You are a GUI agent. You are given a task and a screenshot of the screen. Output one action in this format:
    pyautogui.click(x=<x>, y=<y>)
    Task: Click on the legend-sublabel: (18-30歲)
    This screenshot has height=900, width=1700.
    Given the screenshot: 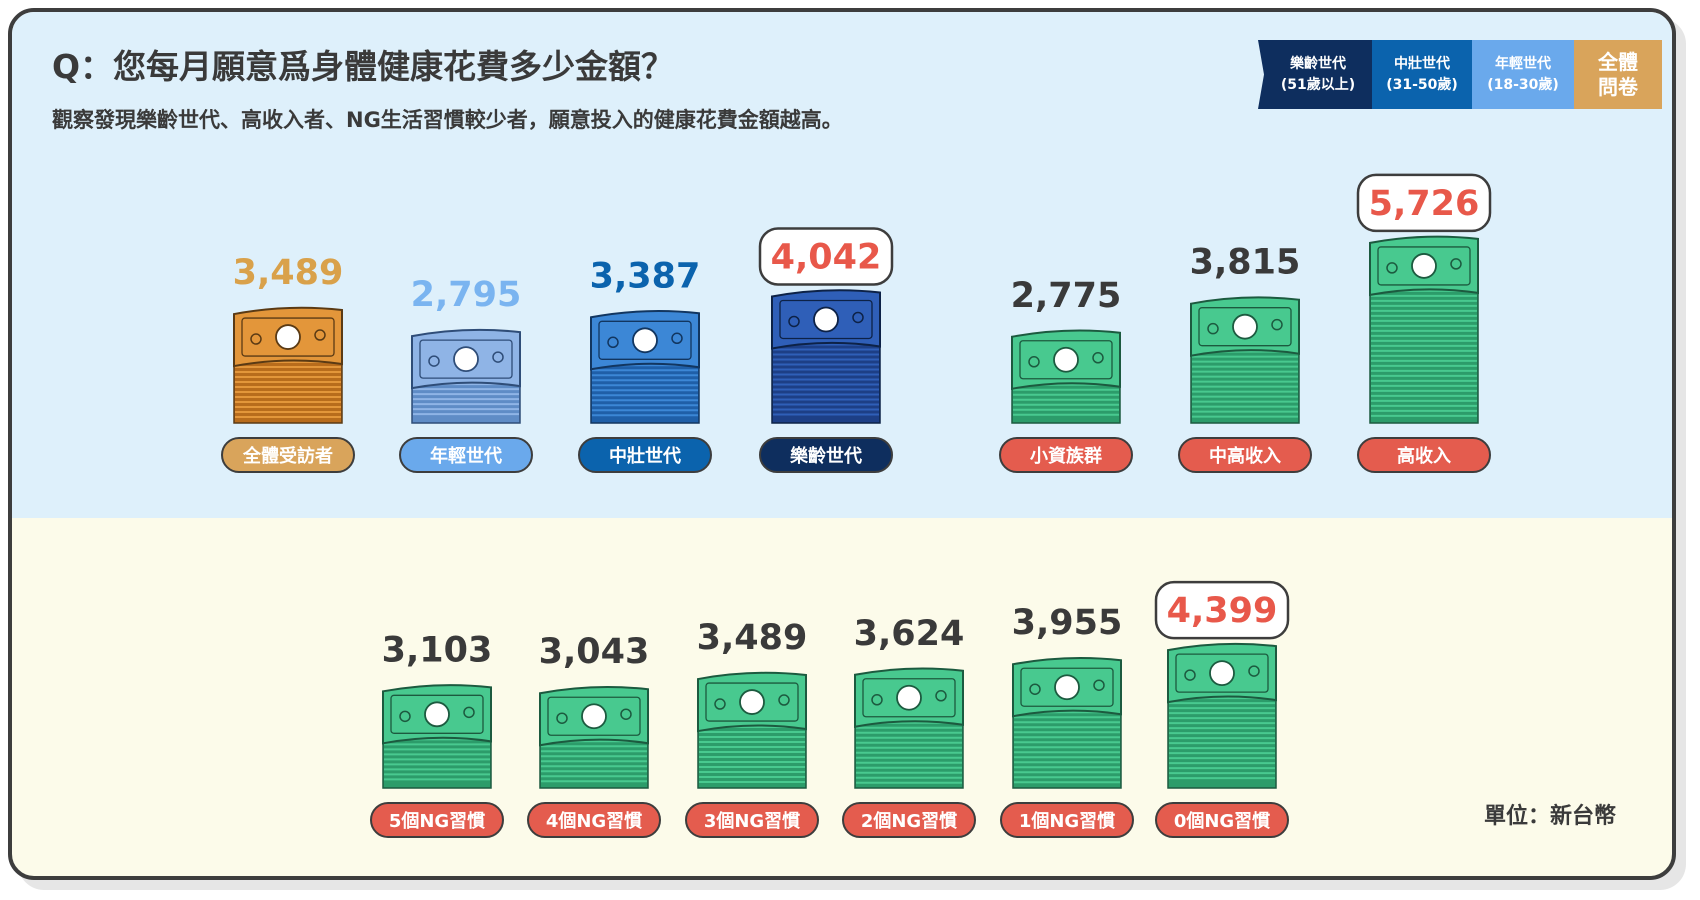 What is the action you would take?
    pyautogui.click(x=1523, y=84)
    